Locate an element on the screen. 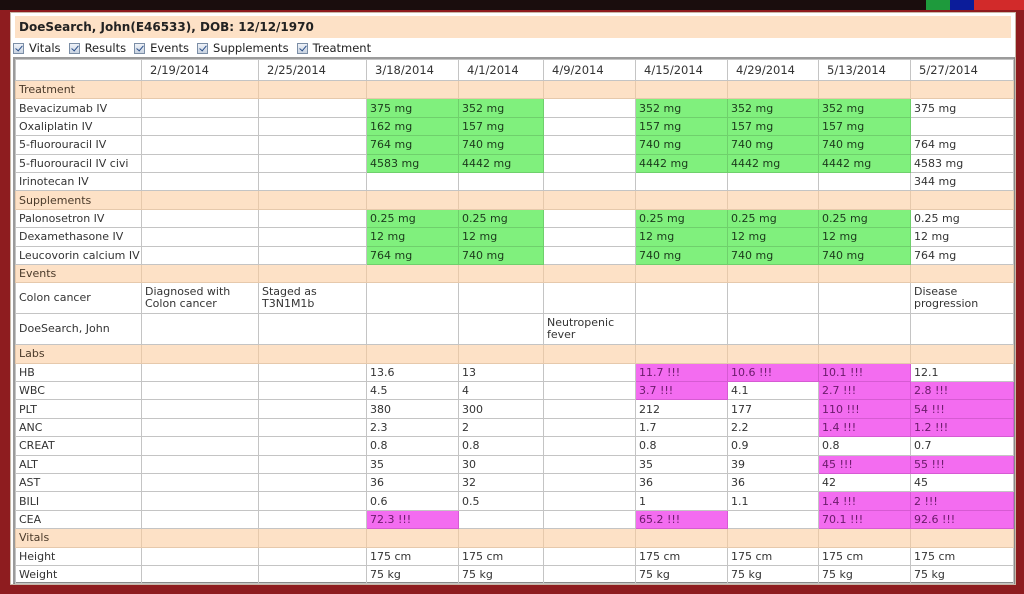  abnormal-value-cell: 10.1 !!! is located at coordinates (864, 372).